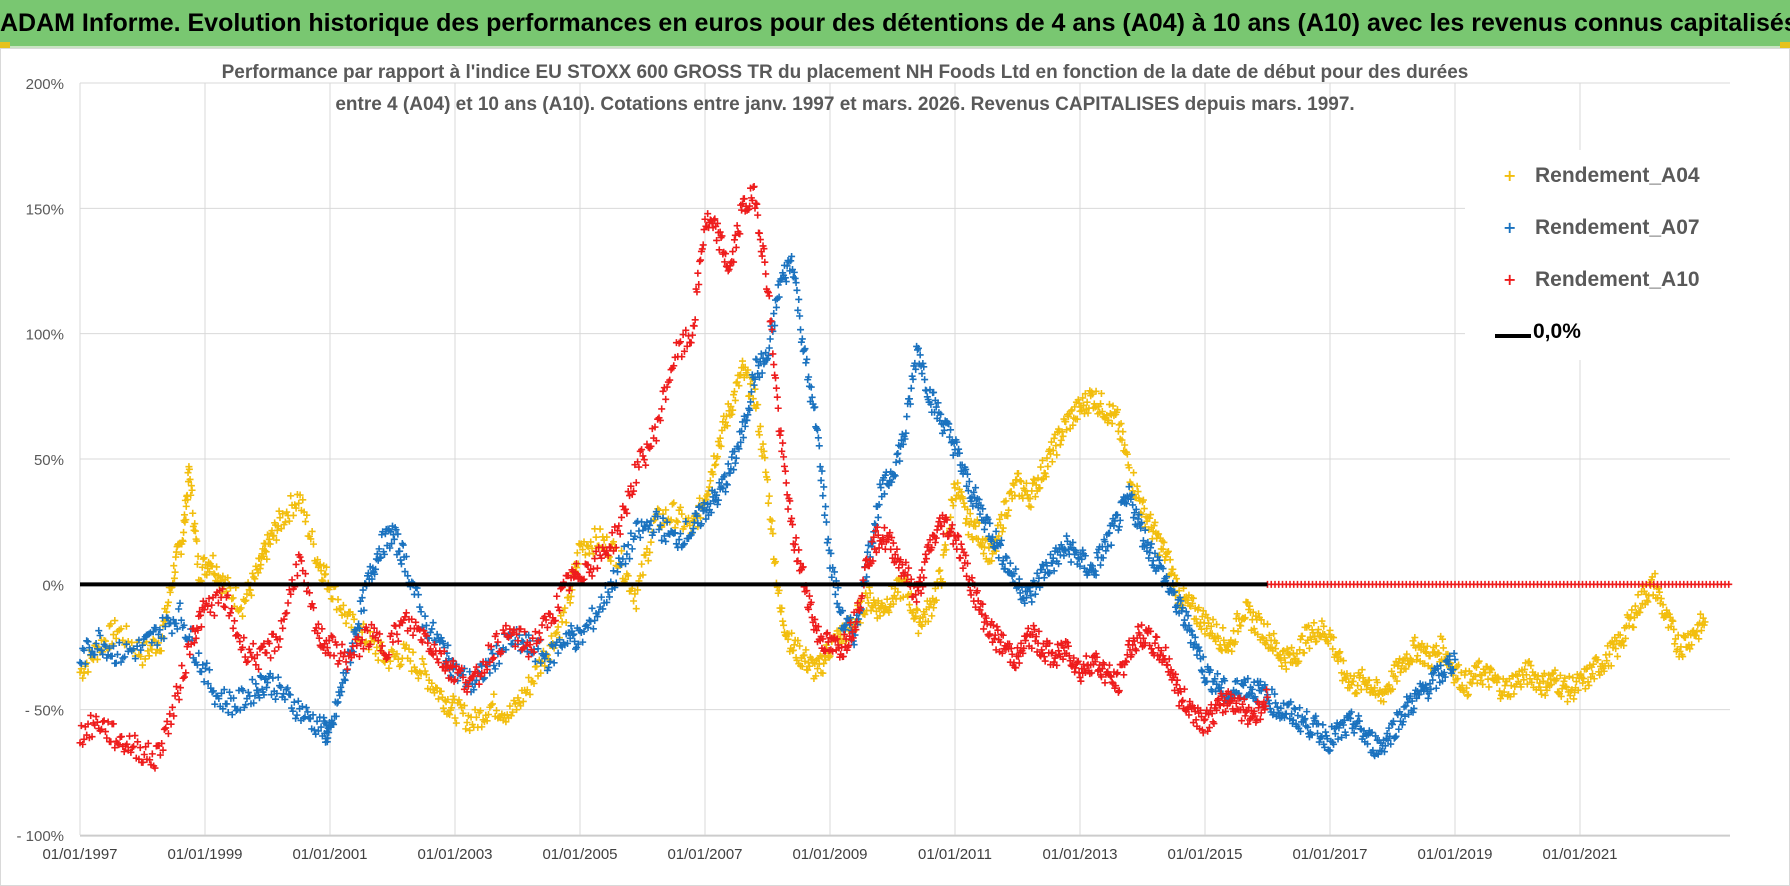  Describe the element at coordinates (1600, 283) in the screenshot. I see `legend-item-a10: + Rendement_A10` at that location.